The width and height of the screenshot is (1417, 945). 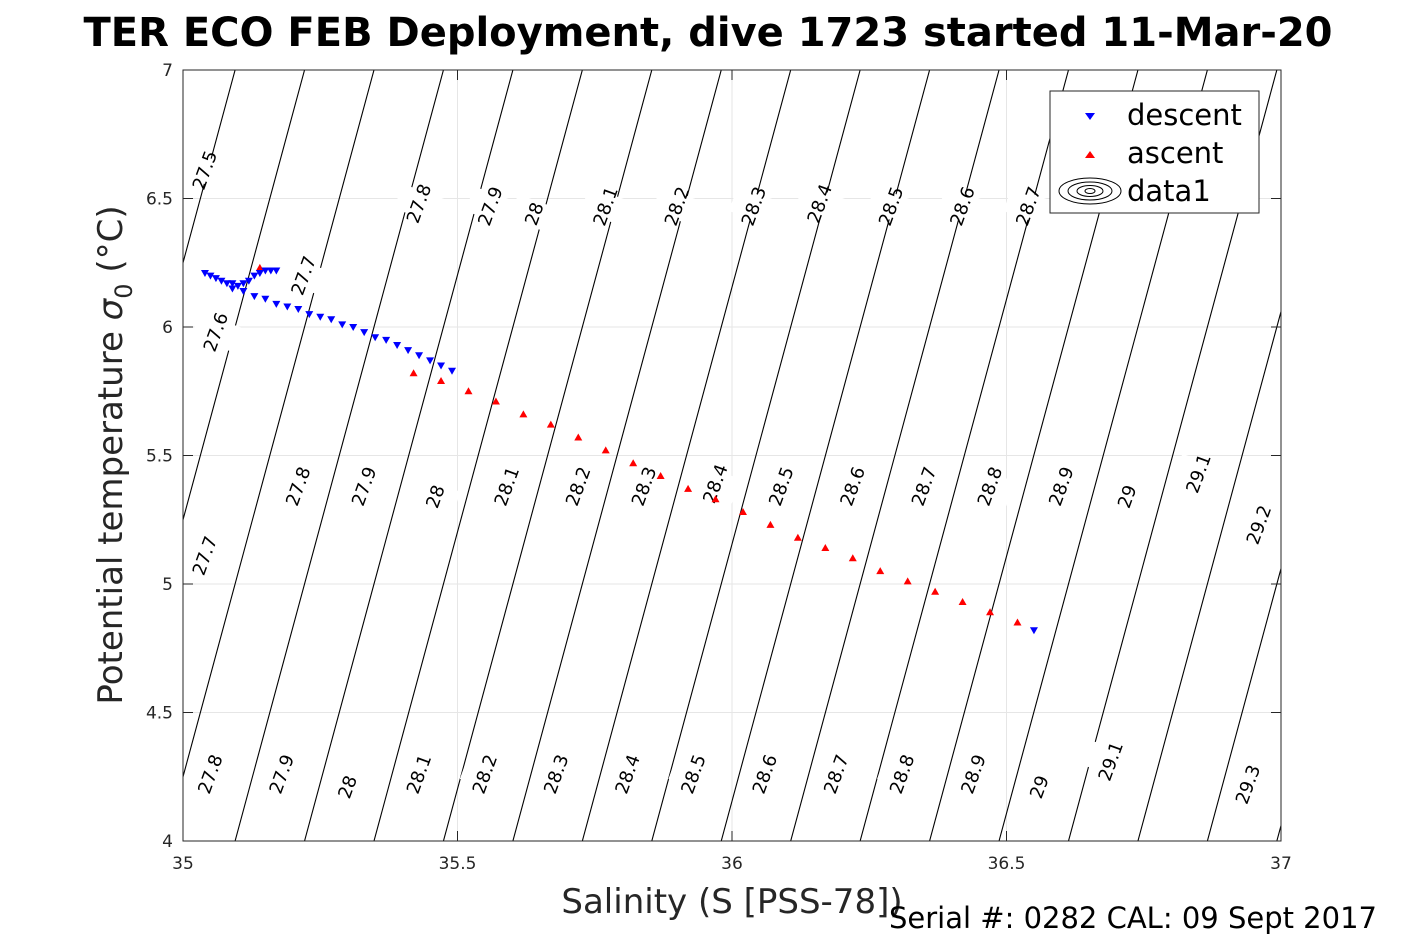 What do you see at coordinates (732, 864) in the screenshot?
I see `x-tick-label: 36` at bounding box center [732, 864].